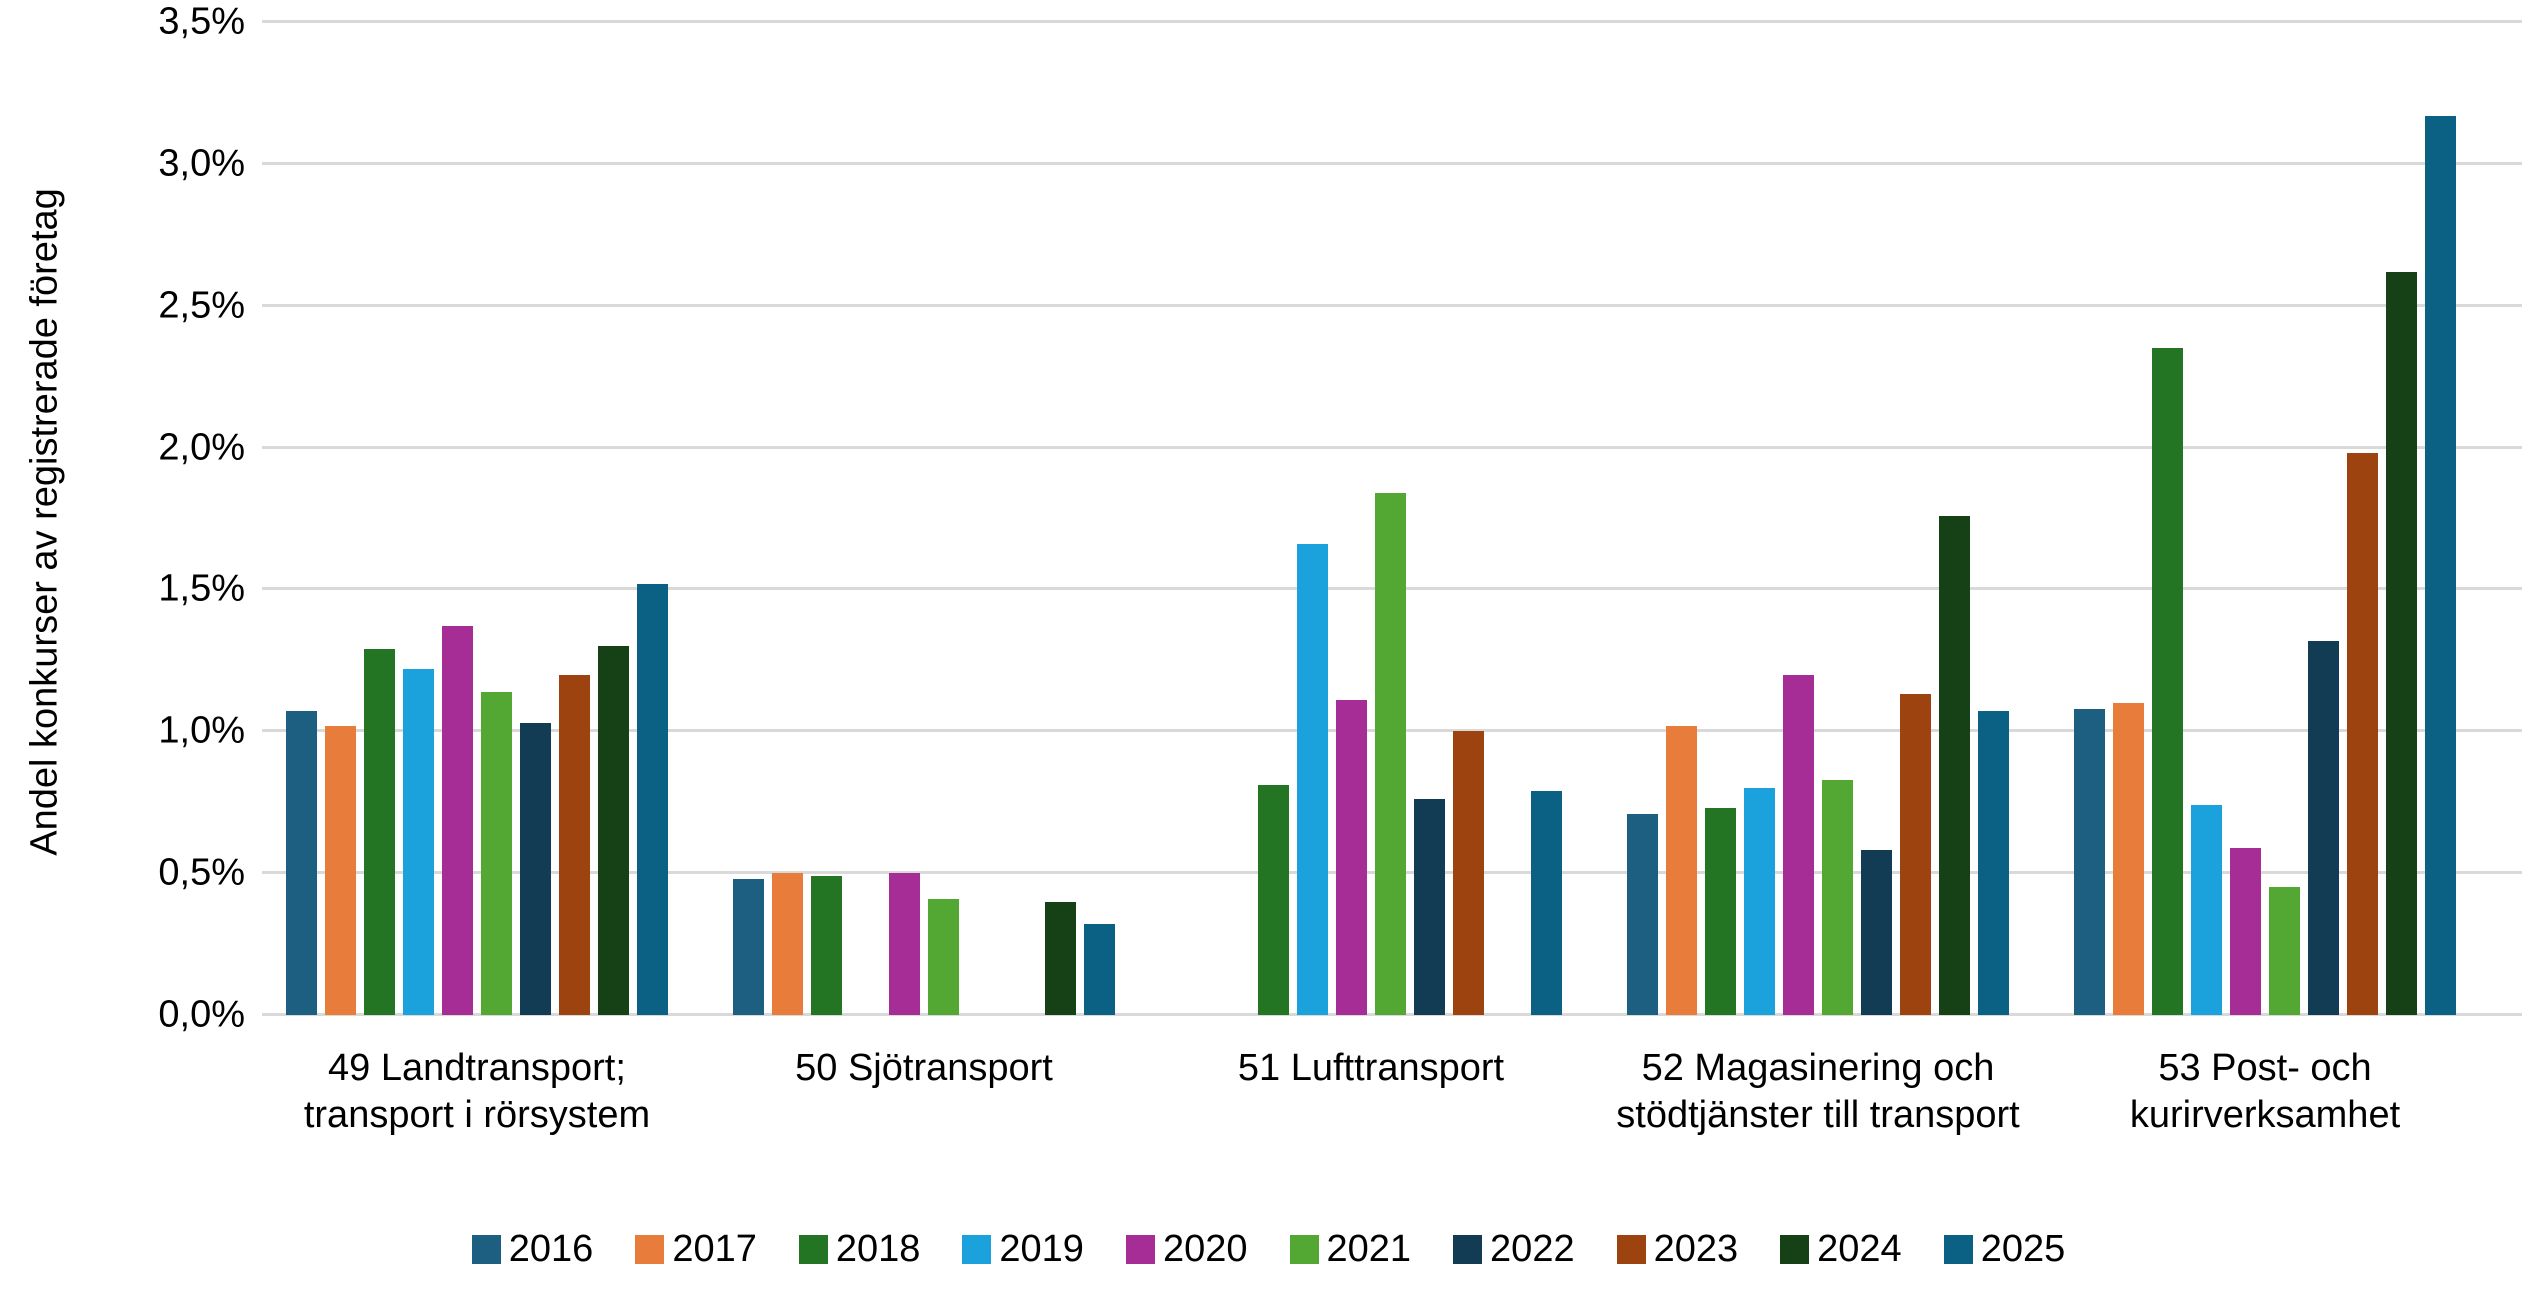 This screenshot has height=1299, width=2537. Describe the element at coordinates (201, 1014) in the screenshot. I see `y-tick-label: 0,0%` at that location.